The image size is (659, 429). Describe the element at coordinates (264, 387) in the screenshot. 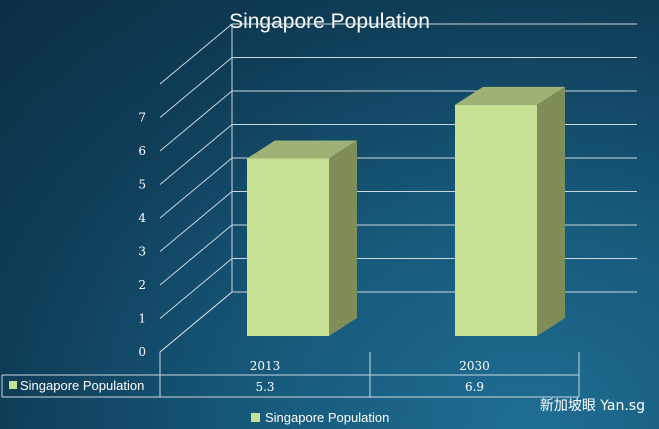

I see `data-label: 5.3` at that location.